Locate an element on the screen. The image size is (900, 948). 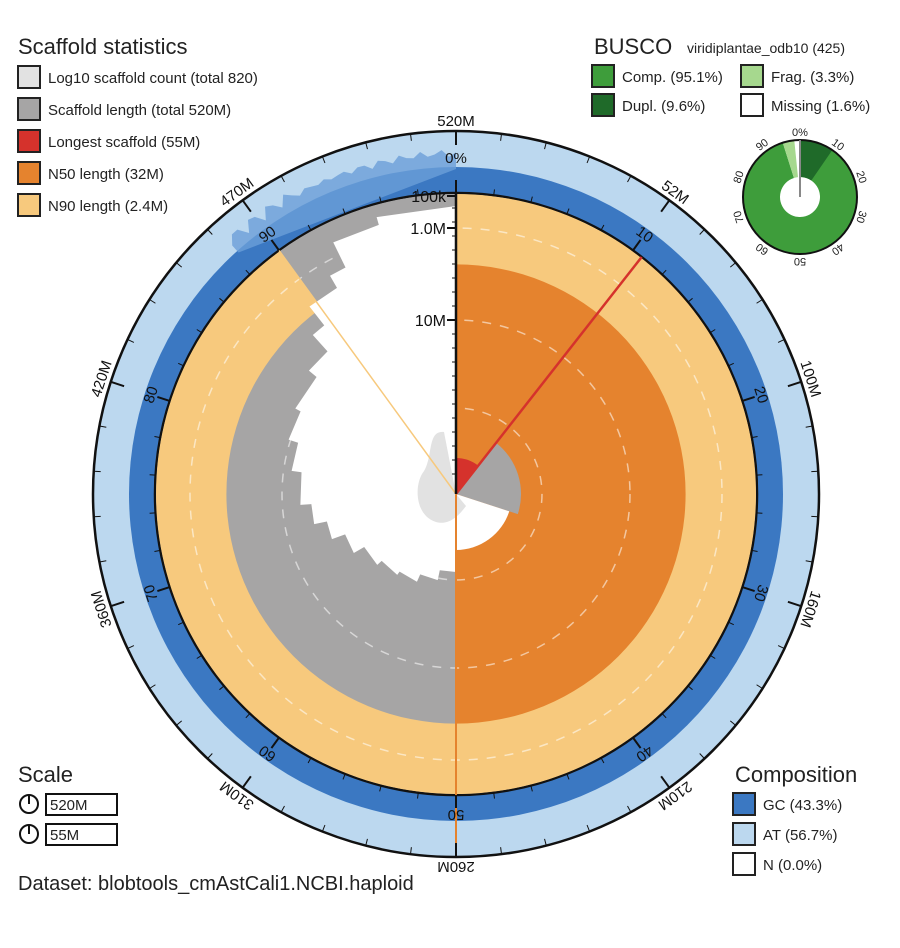
scale-genome-value: 520M is located at coordinates (69, 805).